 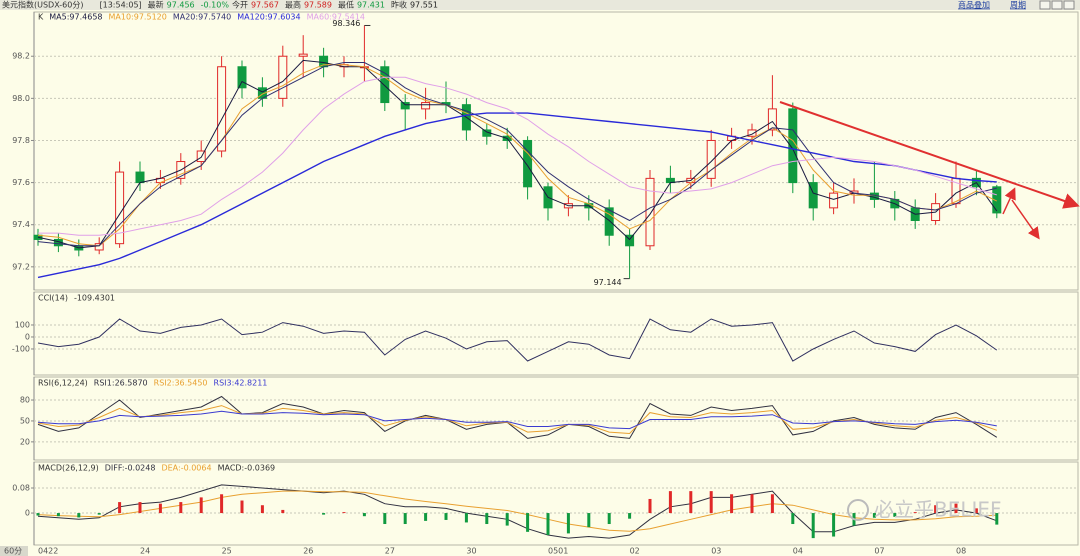 What do you see at coordinates (308, 551) in the screenshot?
I see `x-tick-label: 26` at bounding box center [308, 551].